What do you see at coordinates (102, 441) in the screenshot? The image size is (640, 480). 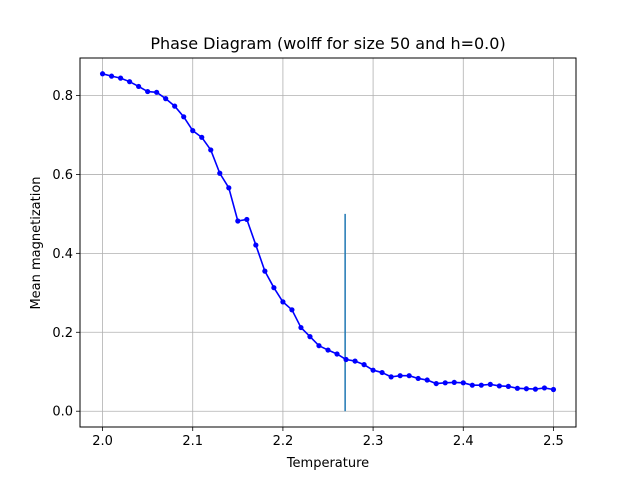 I see `x-tick-label: 2.0` at bounding box center [102, 441].